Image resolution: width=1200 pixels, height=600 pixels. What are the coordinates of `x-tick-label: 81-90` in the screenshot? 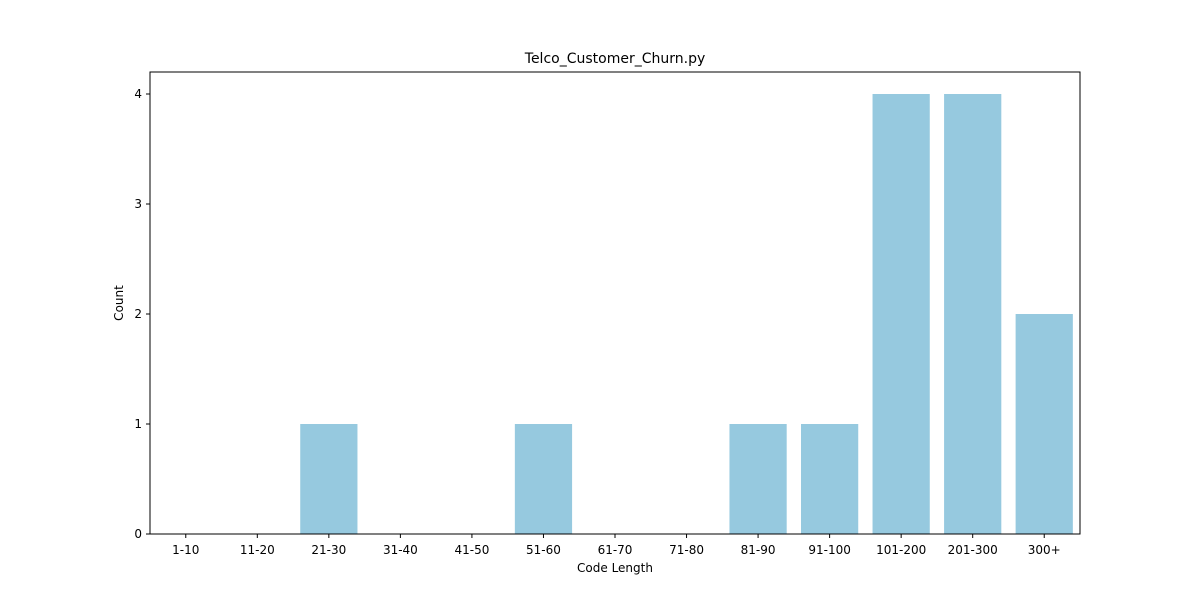 It's located at (758, 550).